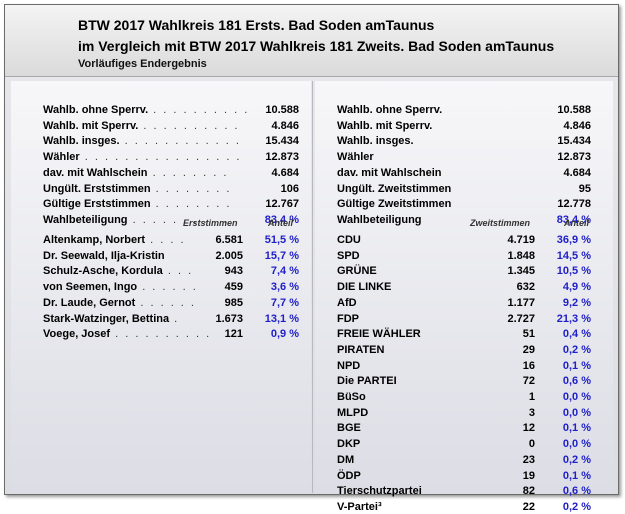 The width and height of the screenshot is (625, 514). Describe the element at coordinates (464, 204) in the screenshot. I see `stat-row: Gültige Zweitstimmen 12.778` at that location.